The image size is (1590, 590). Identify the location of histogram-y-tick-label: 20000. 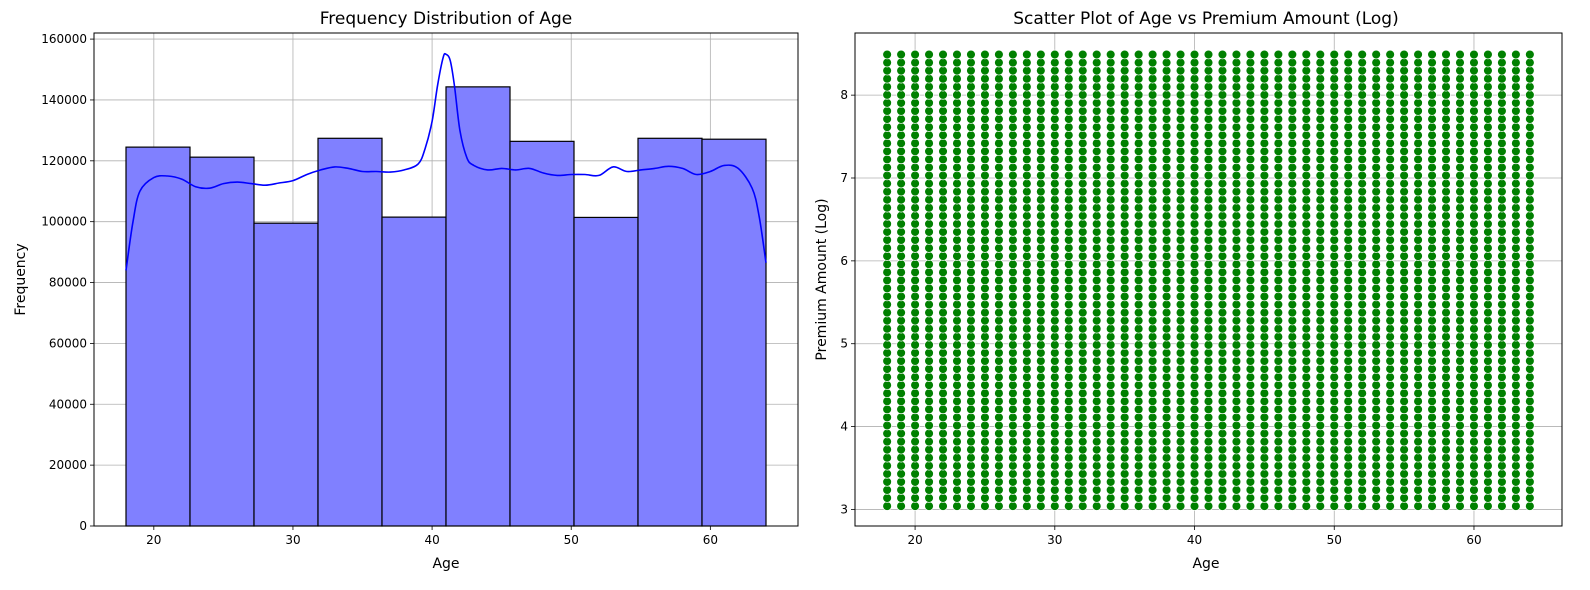
(68, 465).